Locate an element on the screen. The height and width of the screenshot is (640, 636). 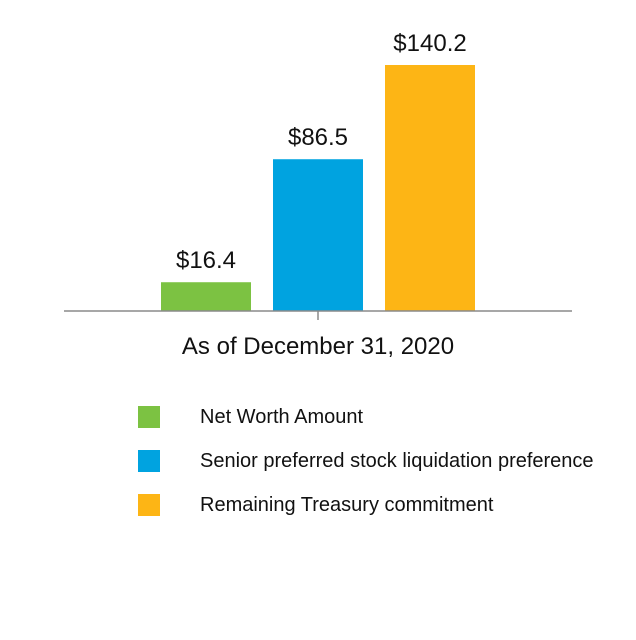
legend-swatch-remaining-treasury is located at coordinates (149, 505).